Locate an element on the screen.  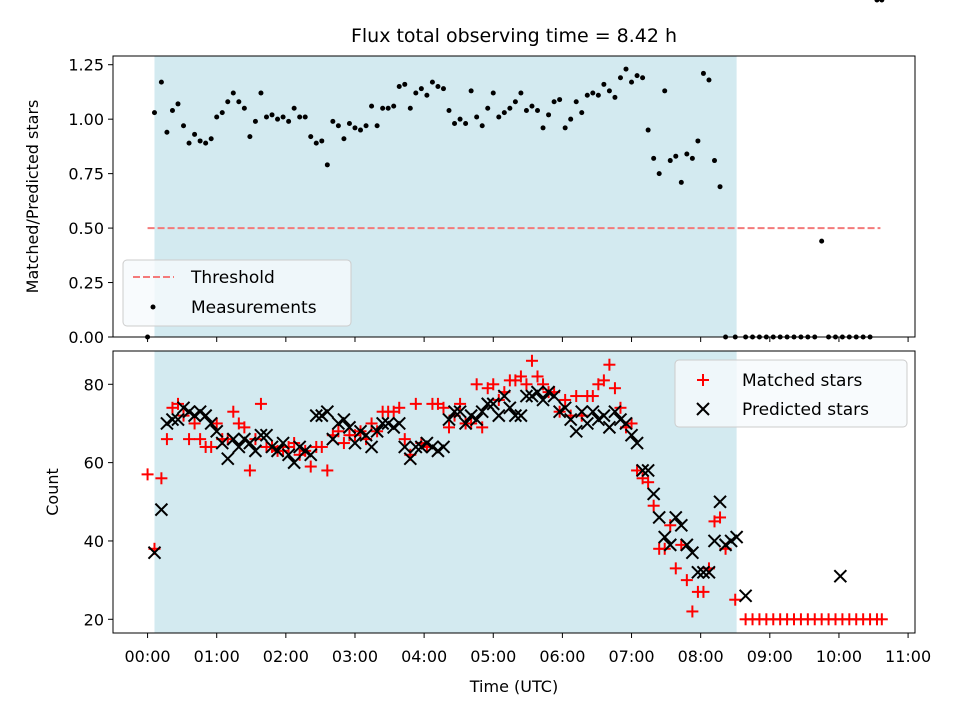
bottom-x-tick-label: 09:00 is located at coordinates (770, 656).